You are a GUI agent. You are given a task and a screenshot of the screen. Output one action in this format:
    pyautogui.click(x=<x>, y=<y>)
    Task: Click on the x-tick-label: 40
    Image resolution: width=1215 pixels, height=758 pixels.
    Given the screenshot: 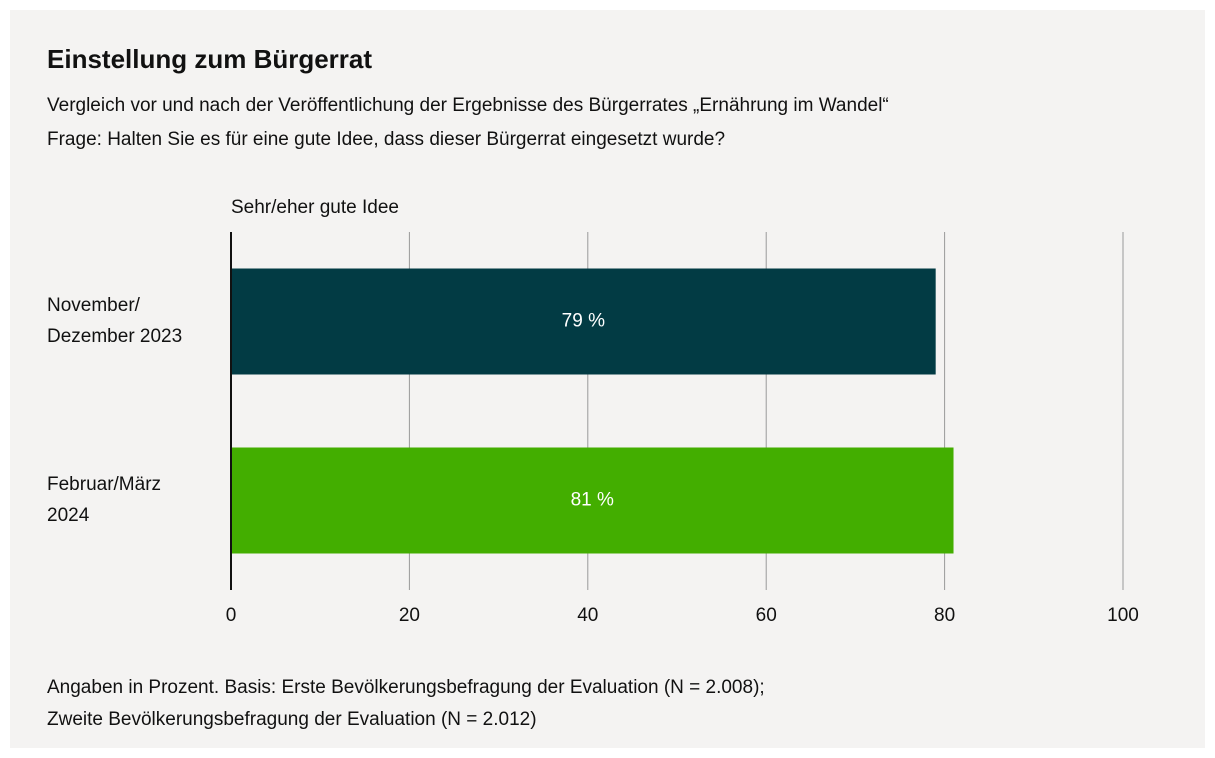 What is the action you would take?
    pyautogui.click(x=587, y=615)
    